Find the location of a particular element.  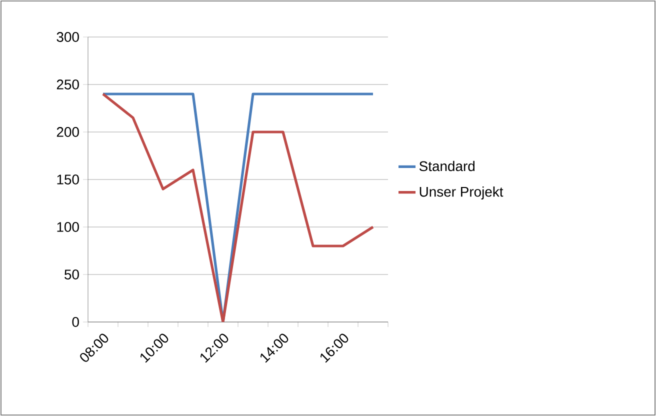

y-tick-label: 200 is located at coordinates (67, 132).